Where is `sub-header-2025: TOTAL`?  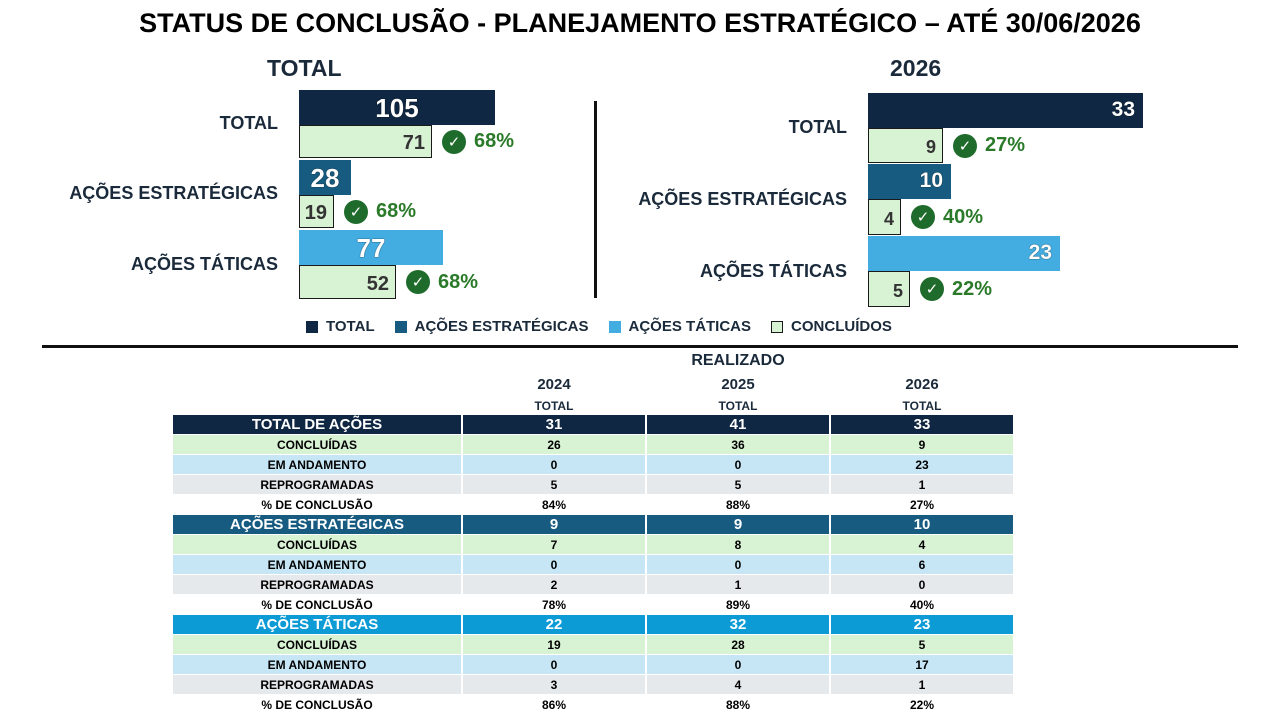
sub-header-2025: TOTAL is located at coordinates (738, 406).